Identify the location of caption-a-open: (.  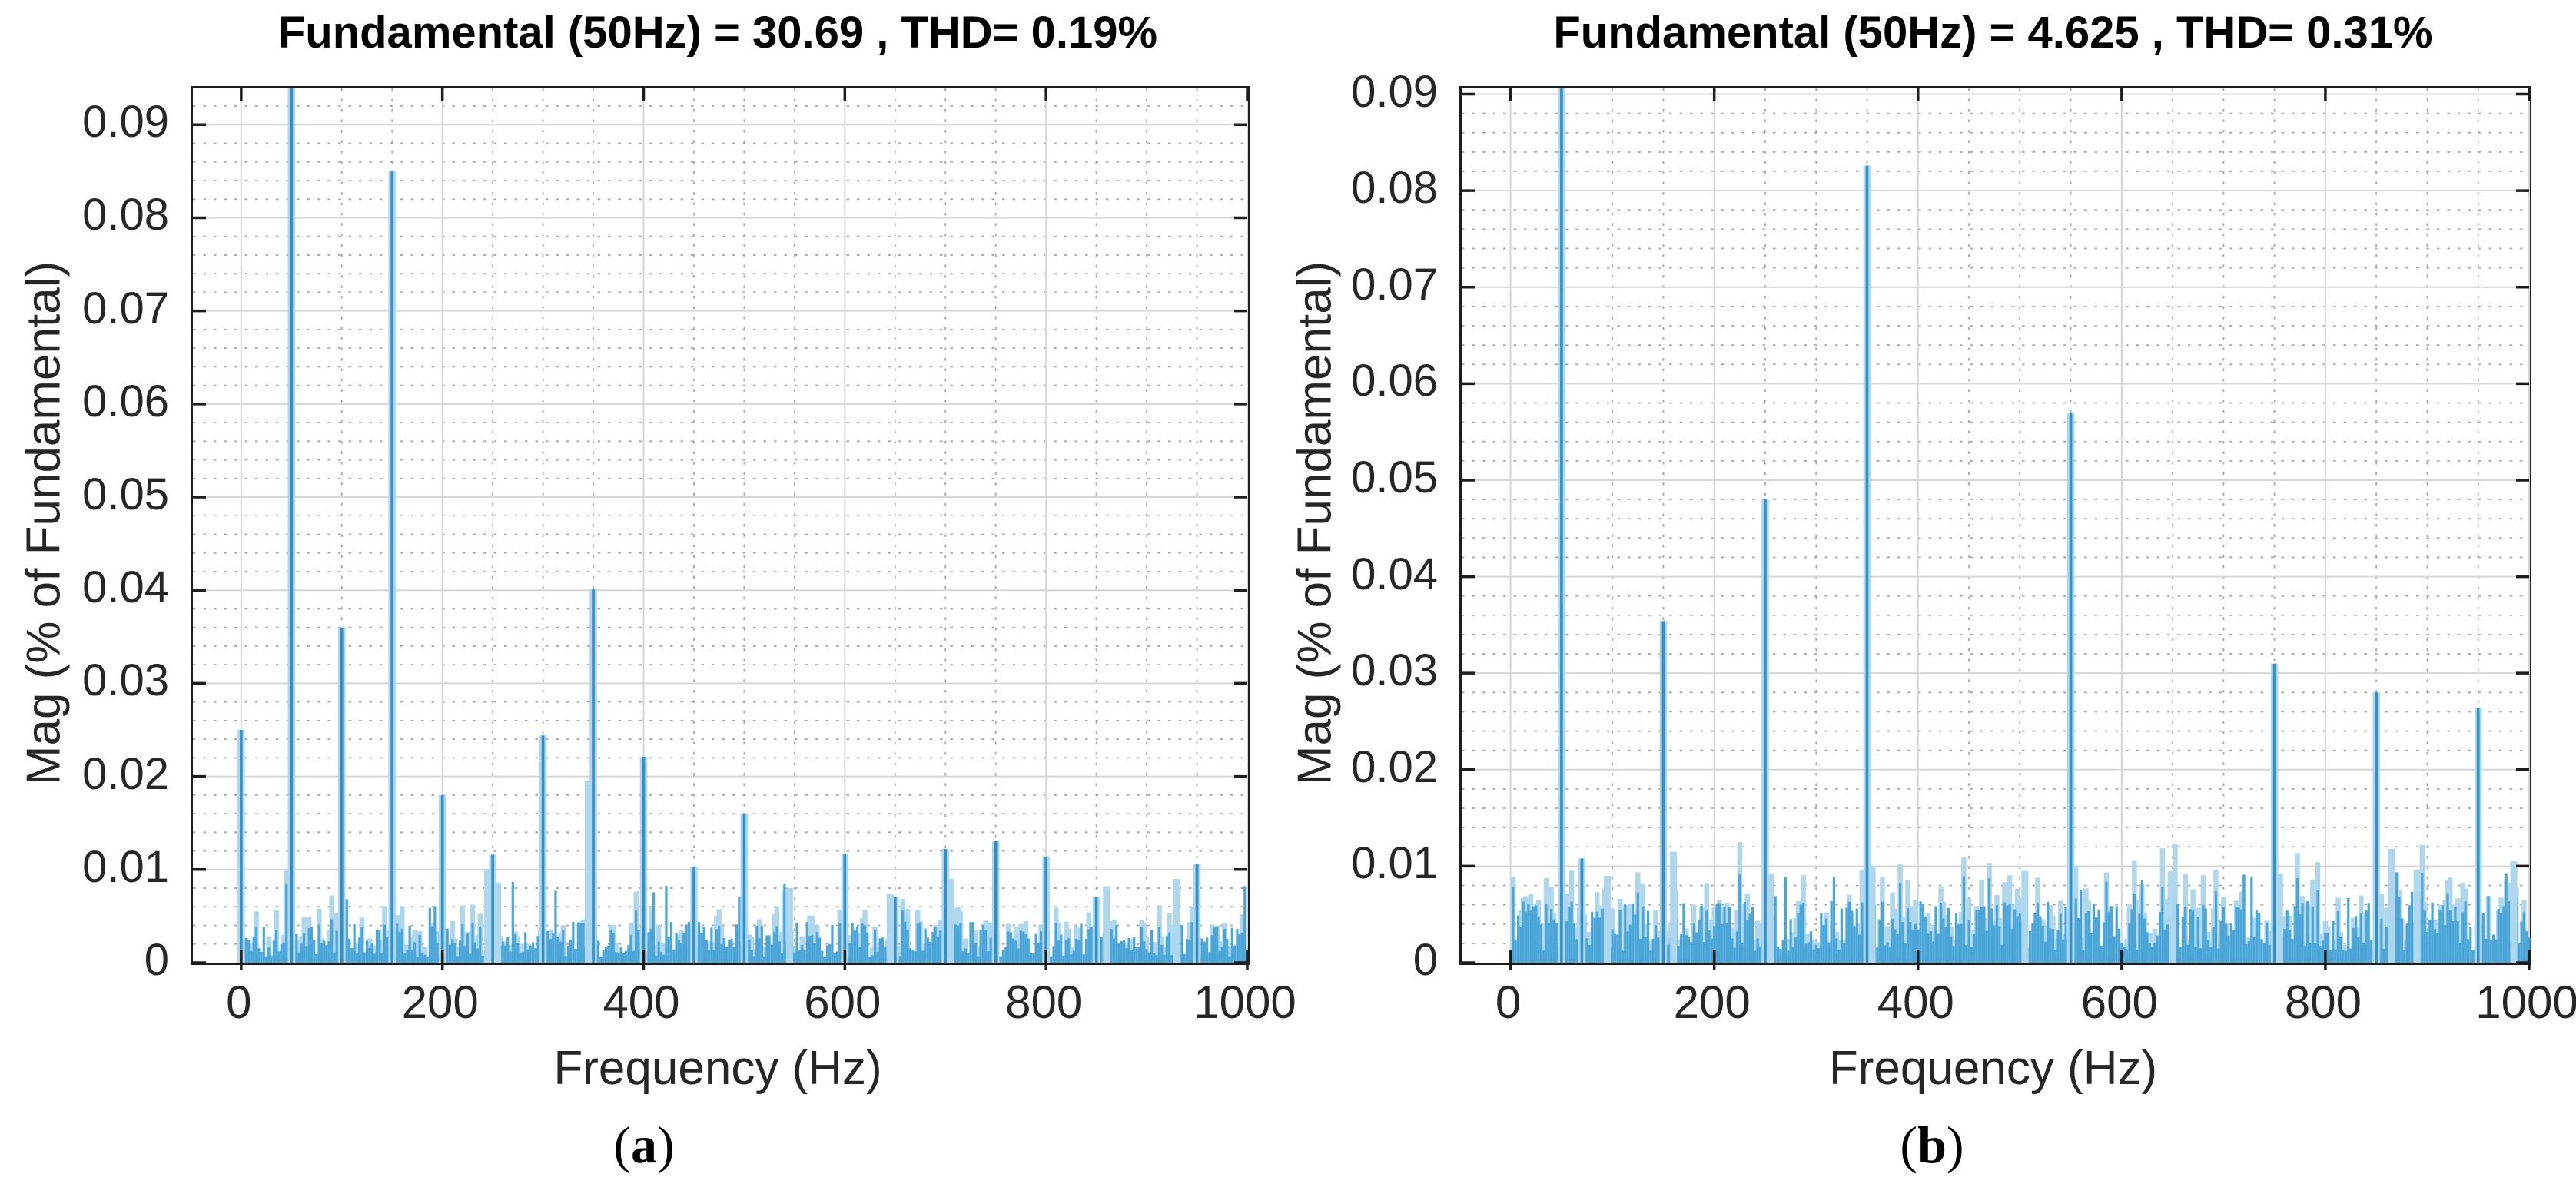
(622, 1145).